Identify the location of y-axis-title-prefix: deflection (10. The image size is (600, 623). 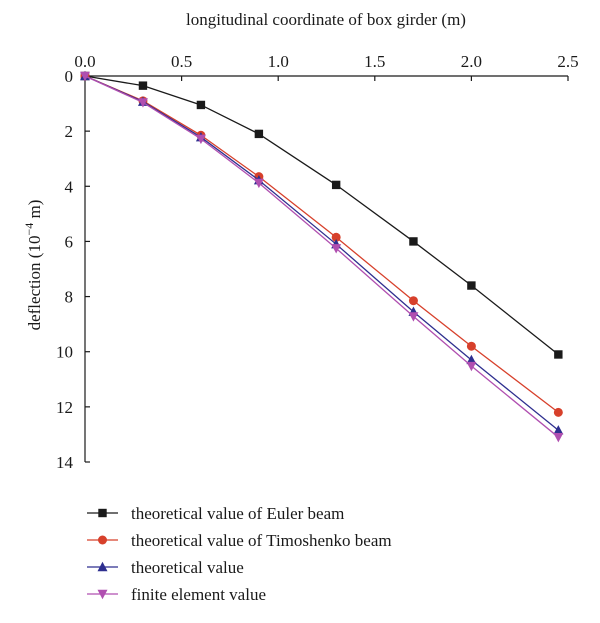
(34, 283).